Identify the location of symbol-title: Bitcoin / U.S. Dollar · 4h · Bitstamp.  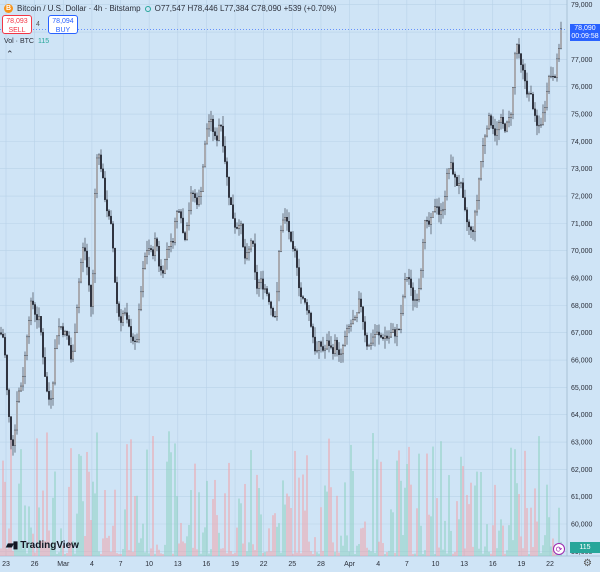
(79, 8).